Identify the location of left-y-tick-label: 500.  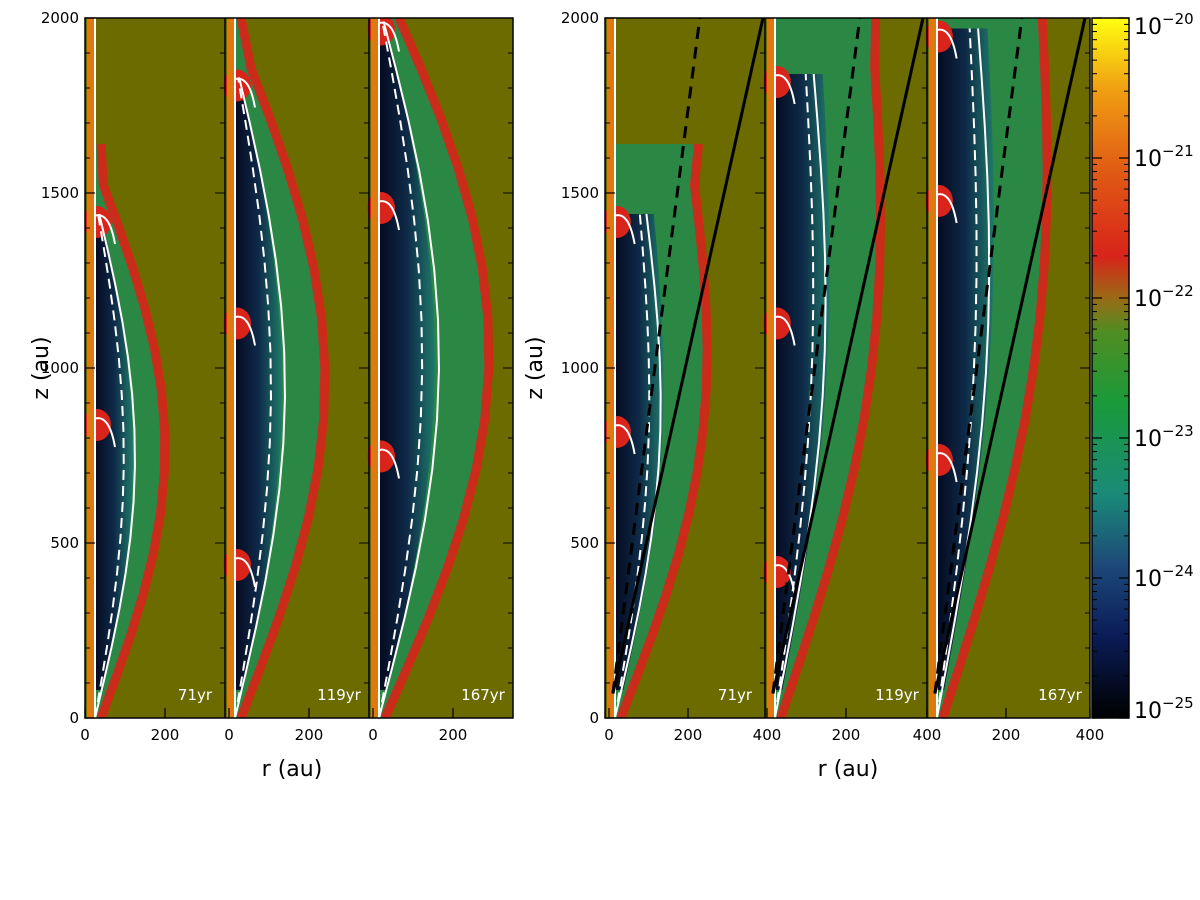
(64, 543).